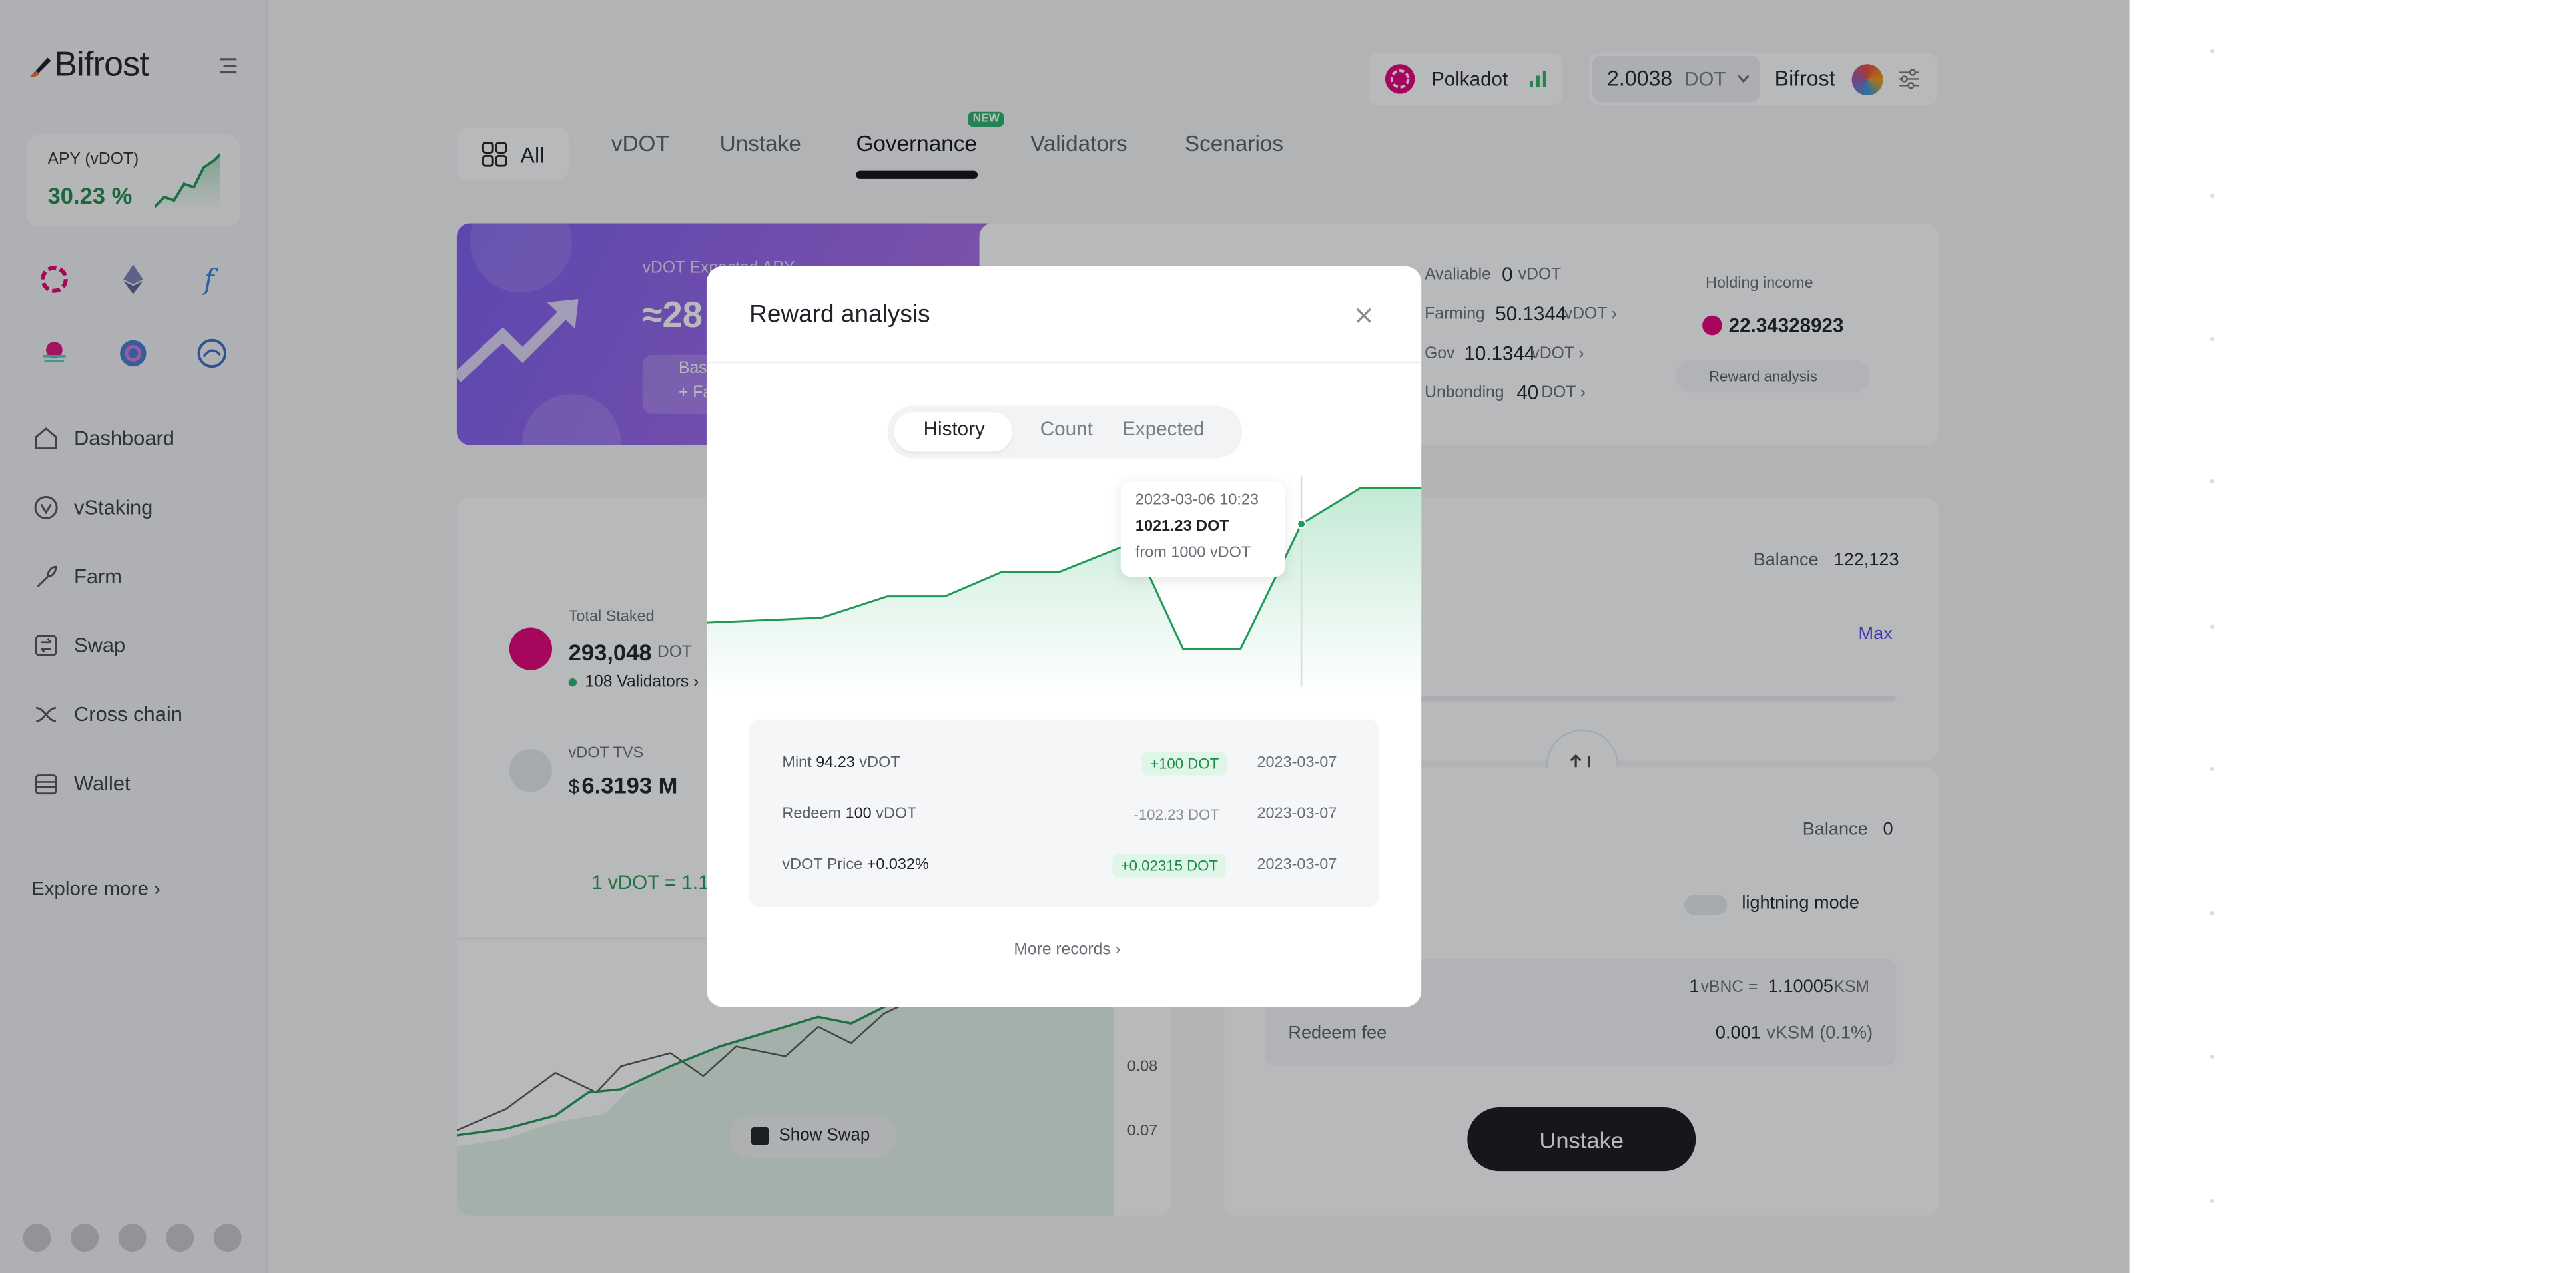 The width and height of the screenshot is (2576, 1273). Describe the element at coordinates (133, 353) in the screenshot. I see `astar-chain-icon` at that location.